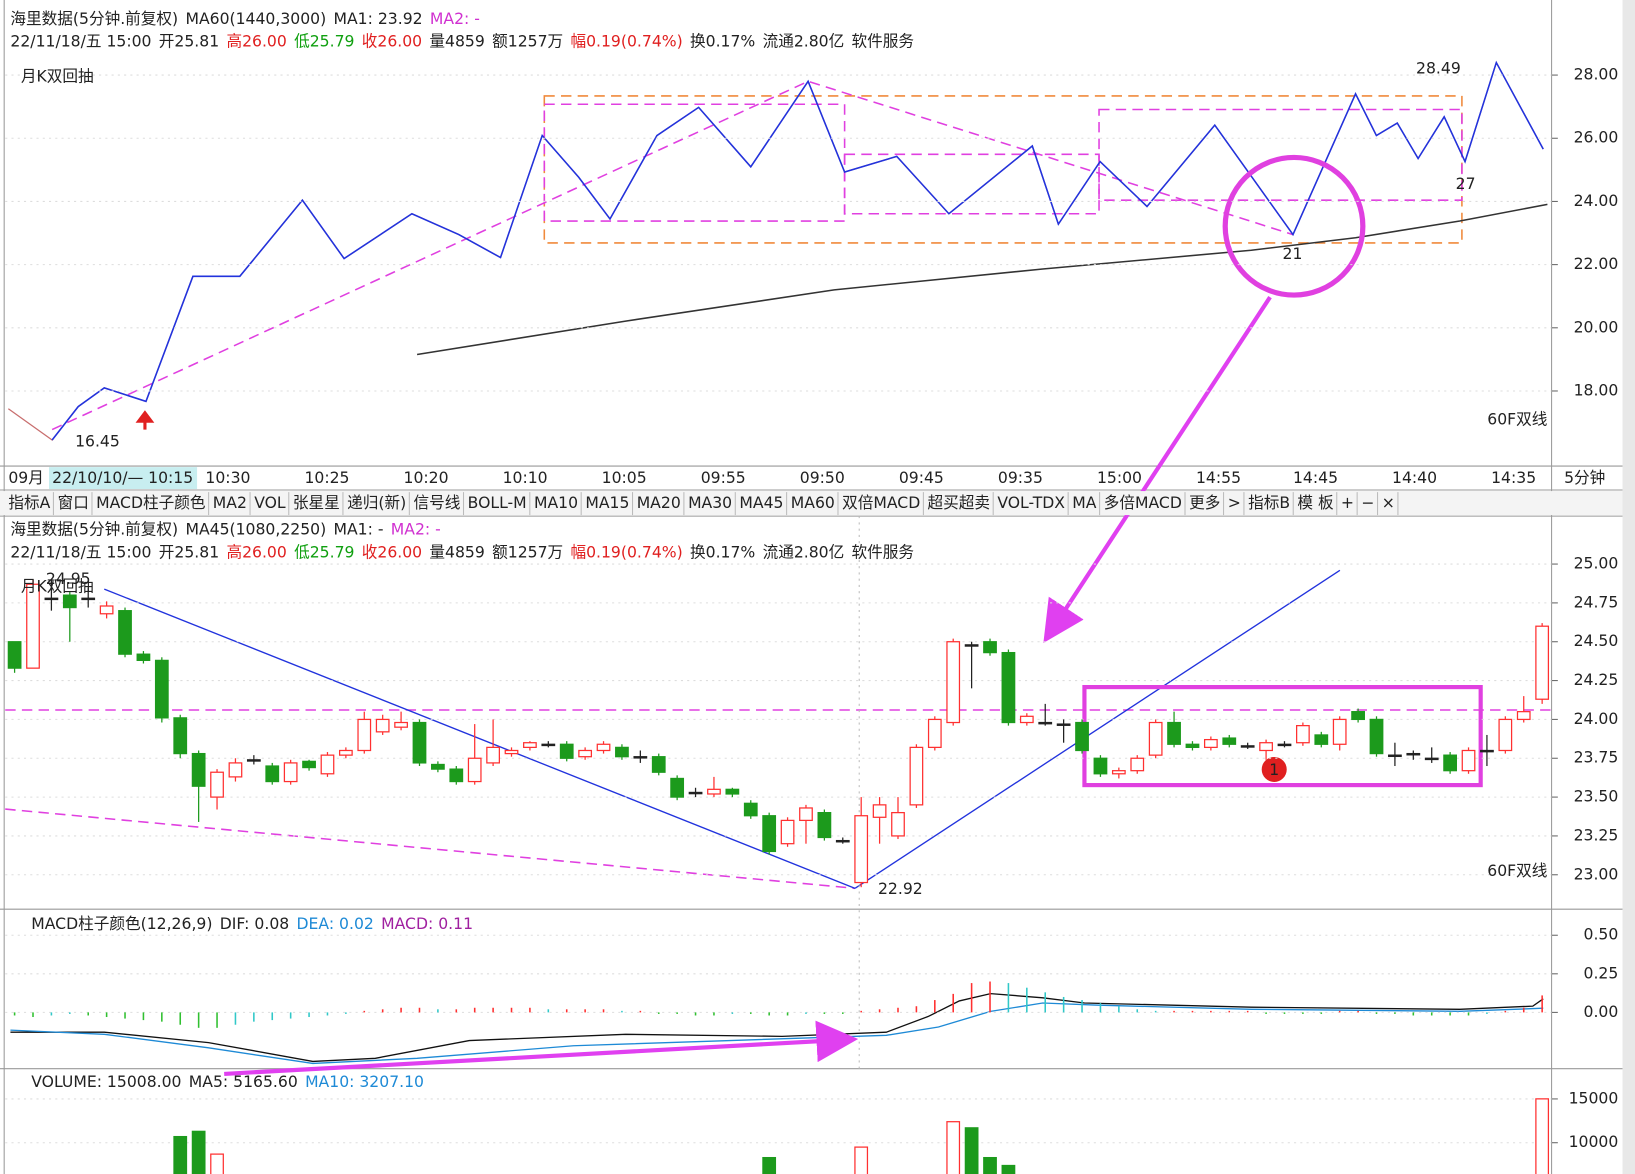  I want to click on y-tick-label: 23.75, so click(1596, 757).